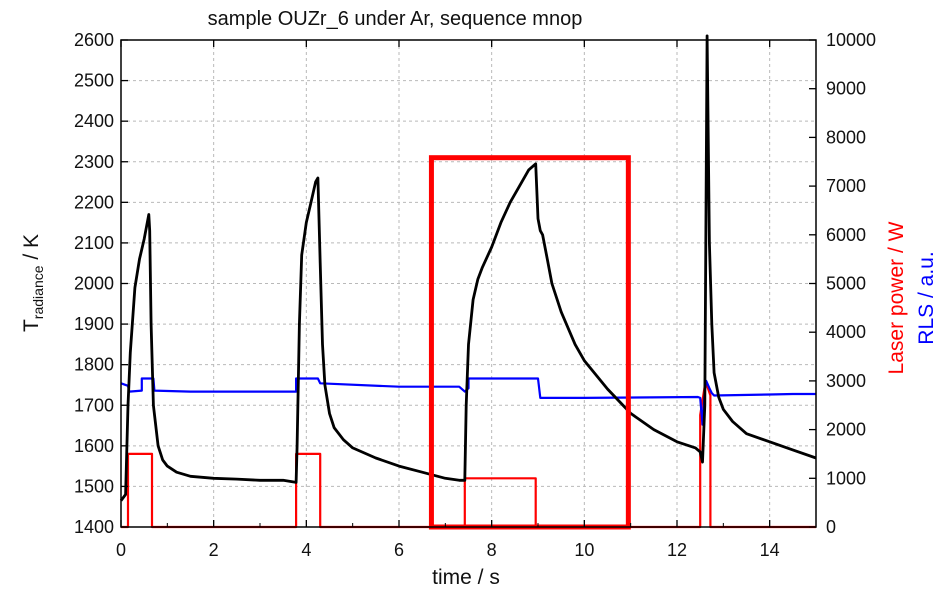  What do you see at coordinates (94, 121) in the screenshot?
I see `y-tick-label: 2400` at bounding box center [94, 121].